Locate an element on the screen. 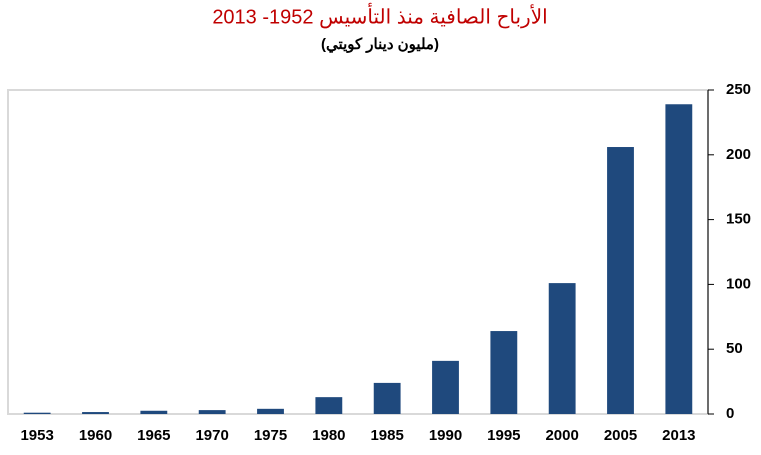  y-tick-label: 150 is located at coordinates (738, 219).